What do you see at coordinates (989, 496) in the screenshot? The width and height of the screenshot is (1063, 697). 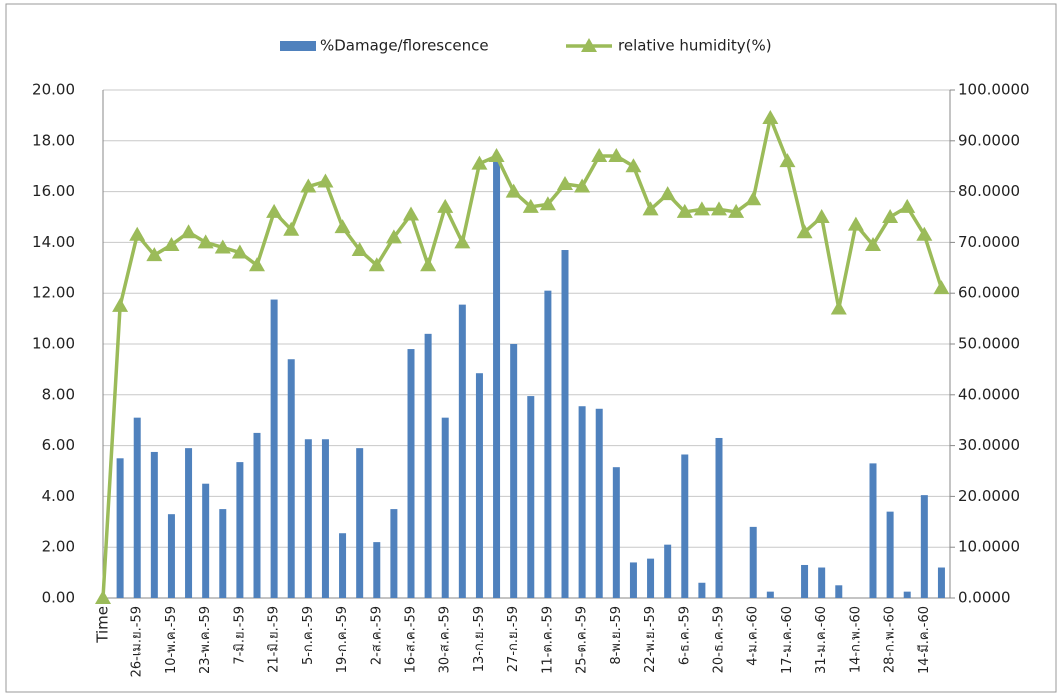 I see `y2-tick-label: 20.0000` at bounding box center [989, 496].